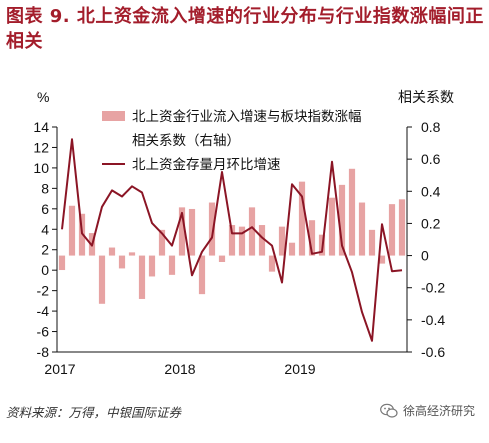 The height and width of the screenshot is (443, 489). What do you see at coordinates (431, 159) in the screenshot?
I see `right-tick-label: 0.6` at bounding box center [431, 159].